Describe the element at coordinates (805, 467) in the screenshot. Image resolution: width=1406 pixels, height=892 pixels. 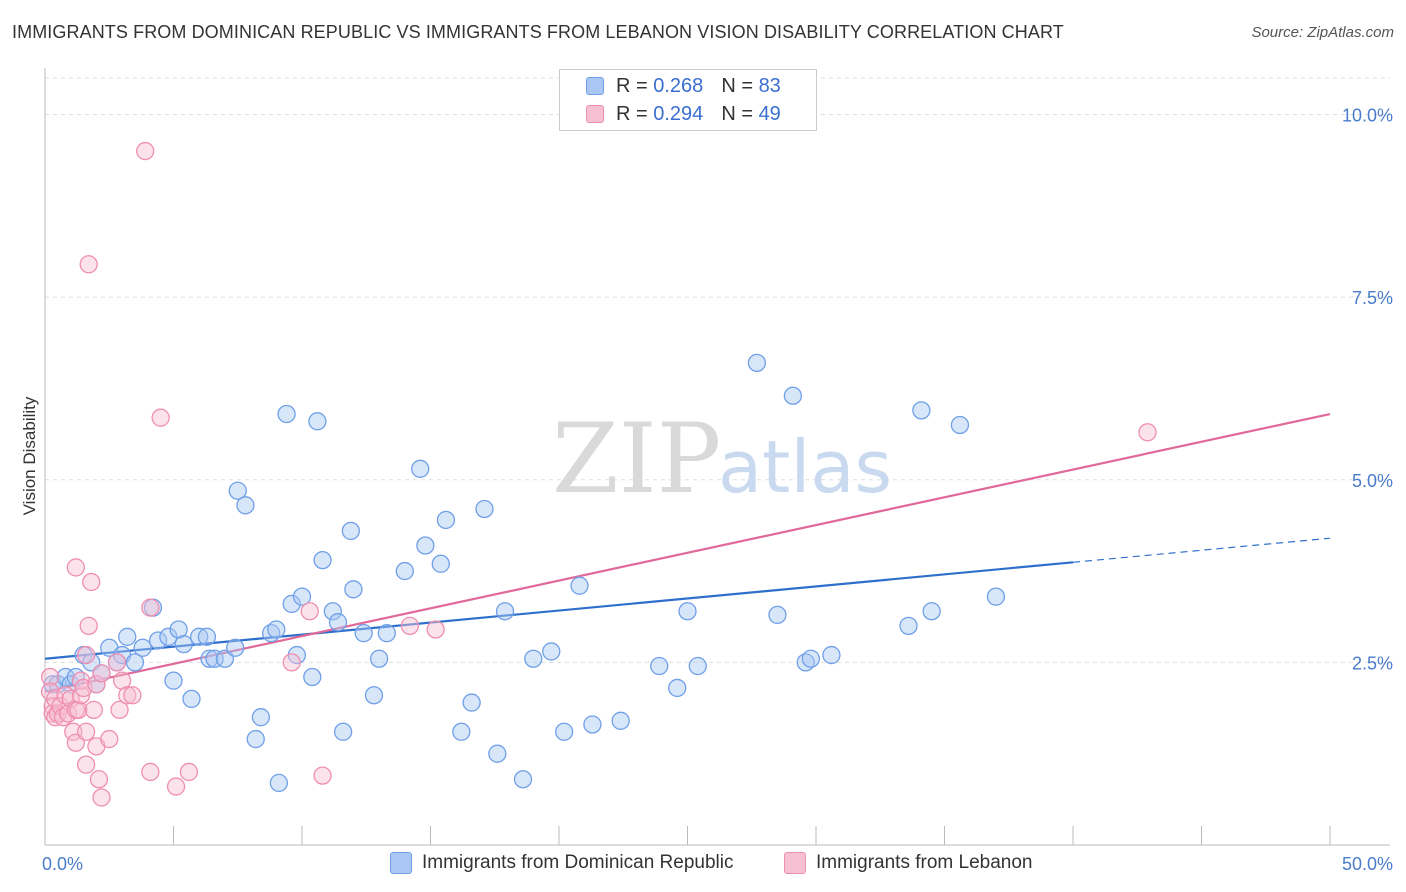
I see `watermark-atlas: atlas` at that location.